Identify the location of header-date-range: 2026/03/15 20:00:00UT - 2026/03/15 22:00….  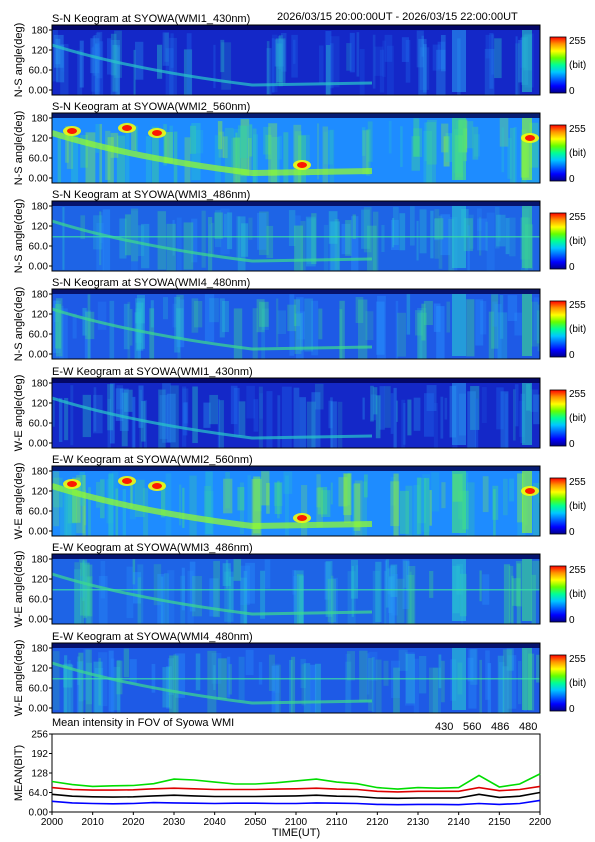
(397, 17).